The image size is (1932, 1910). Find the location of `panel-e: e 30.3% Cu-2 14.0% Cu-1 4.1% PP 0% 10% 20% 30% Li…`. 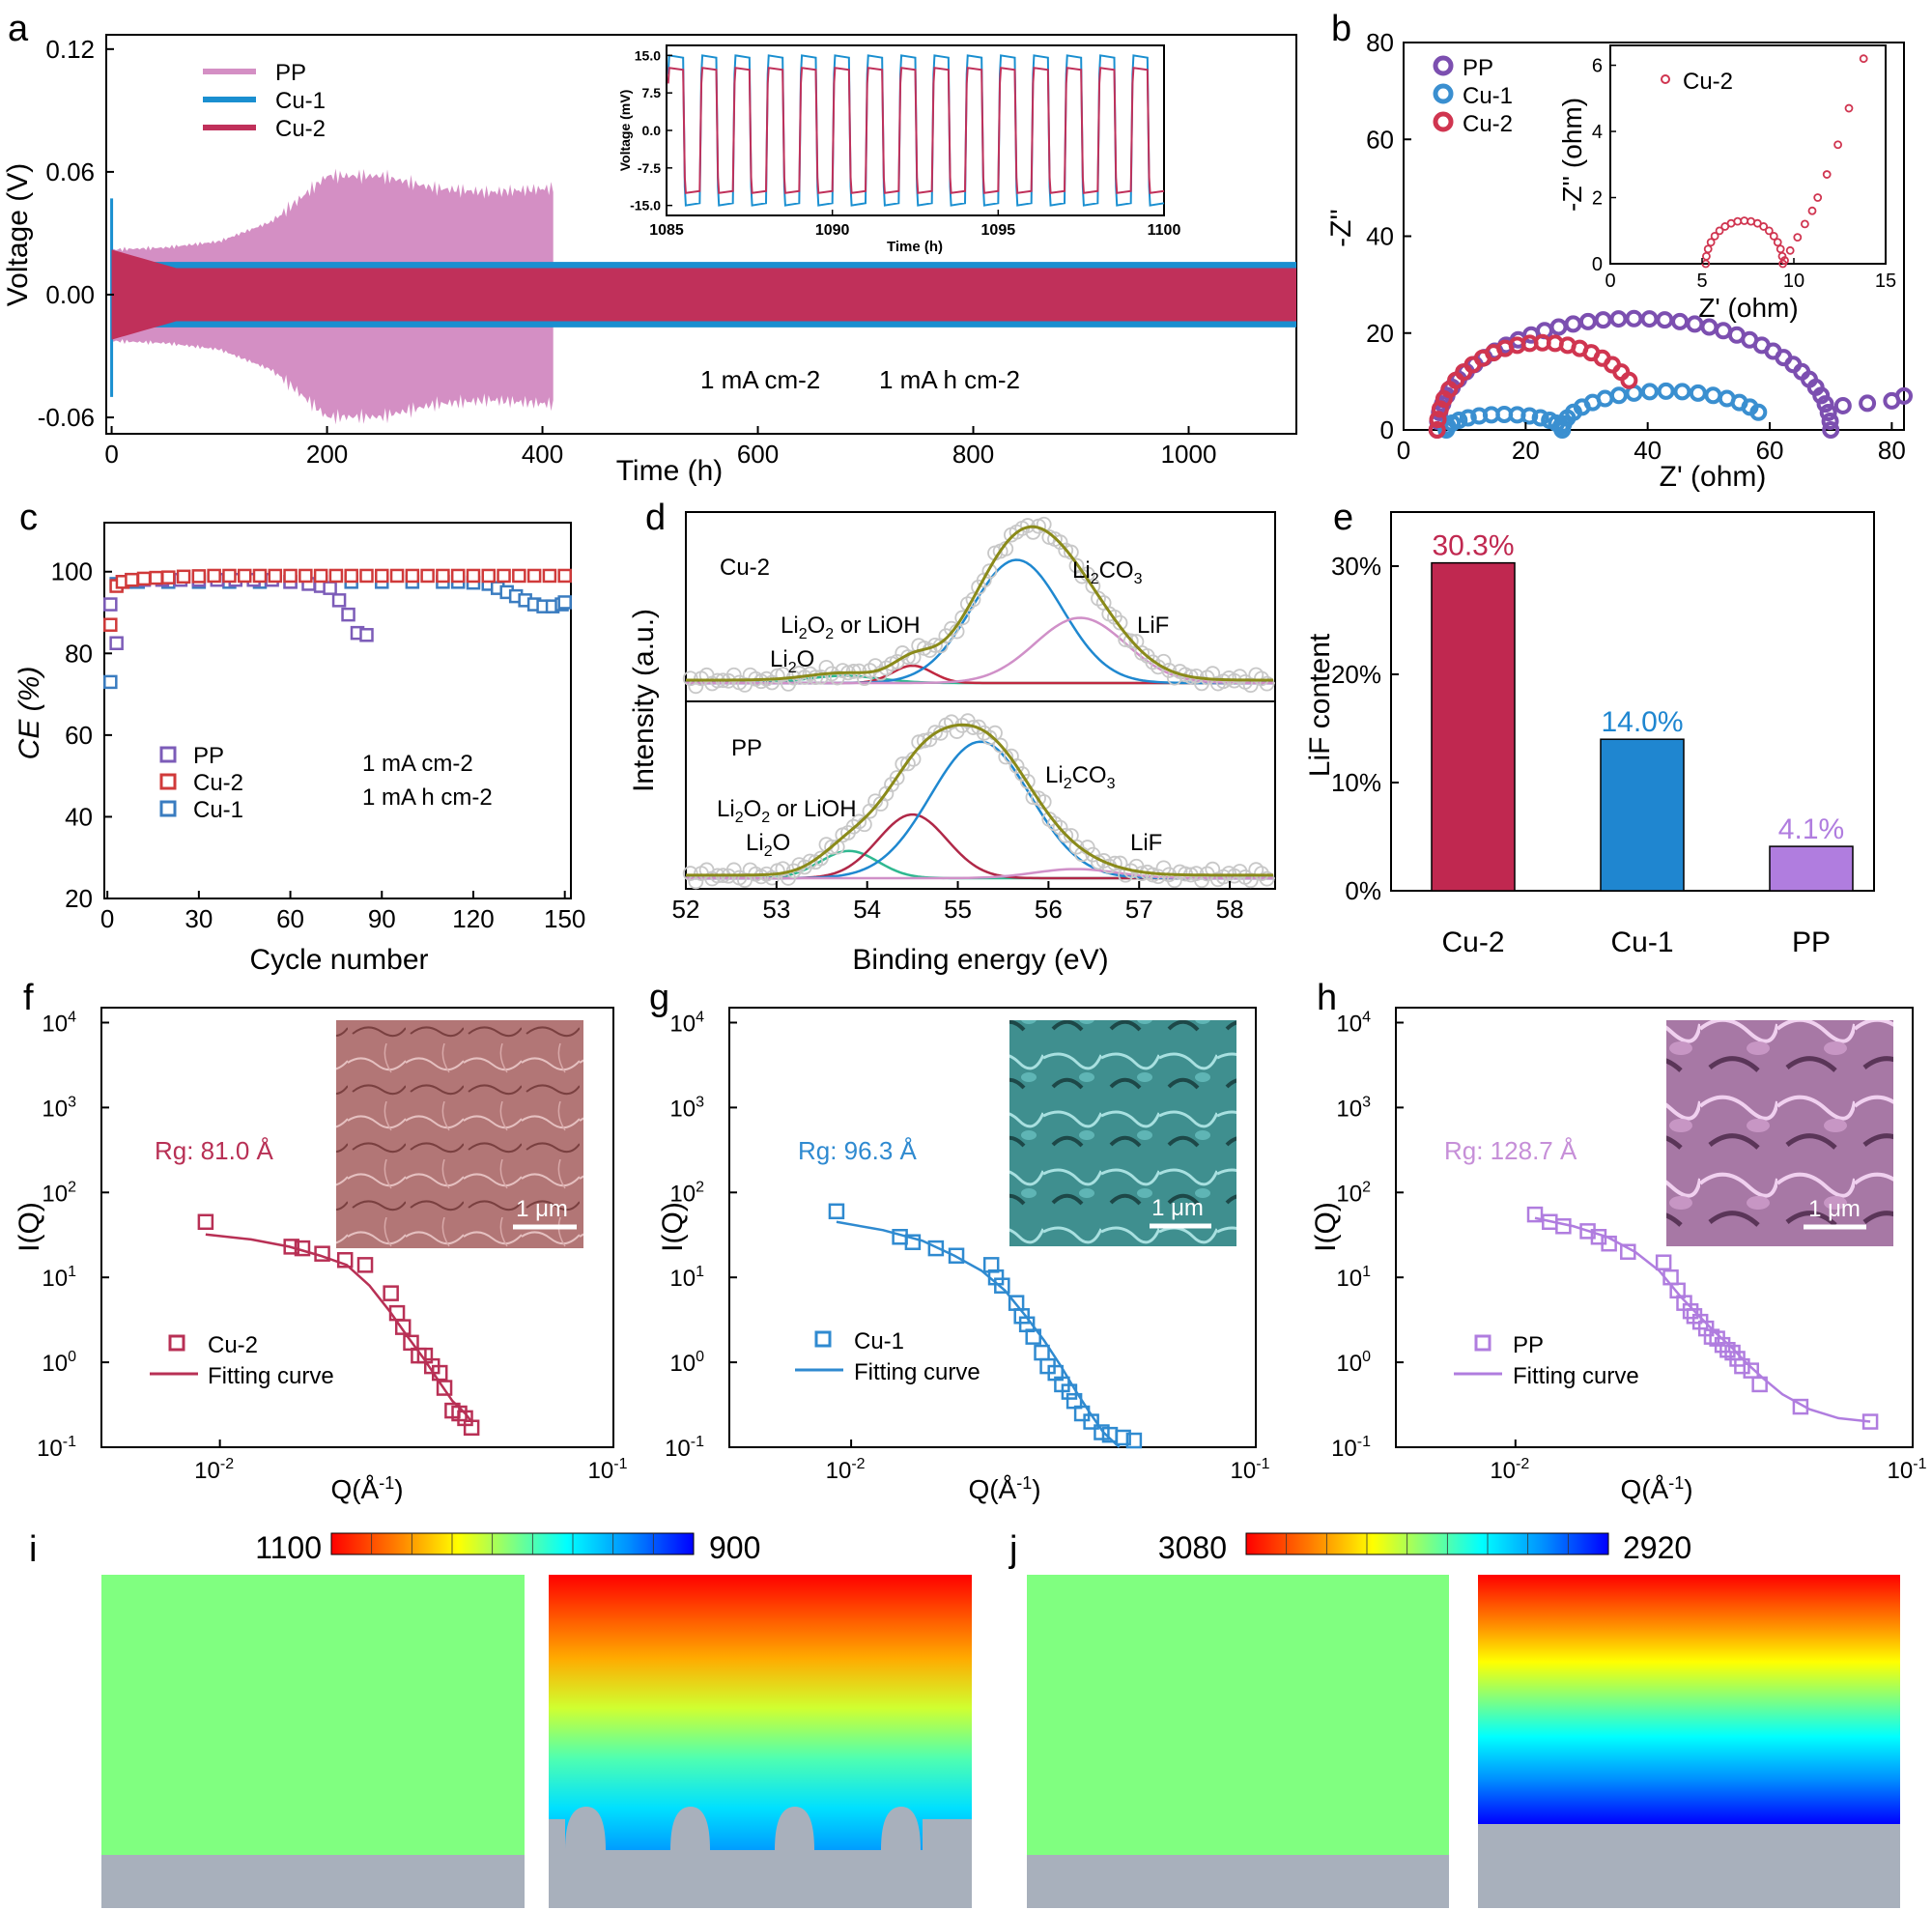

panel-e: e 30.3% Cu-2 14.0% Cu-1 4.1% PP 0% 10% 20% 30% Li… is located at coordinates (1589, 728).